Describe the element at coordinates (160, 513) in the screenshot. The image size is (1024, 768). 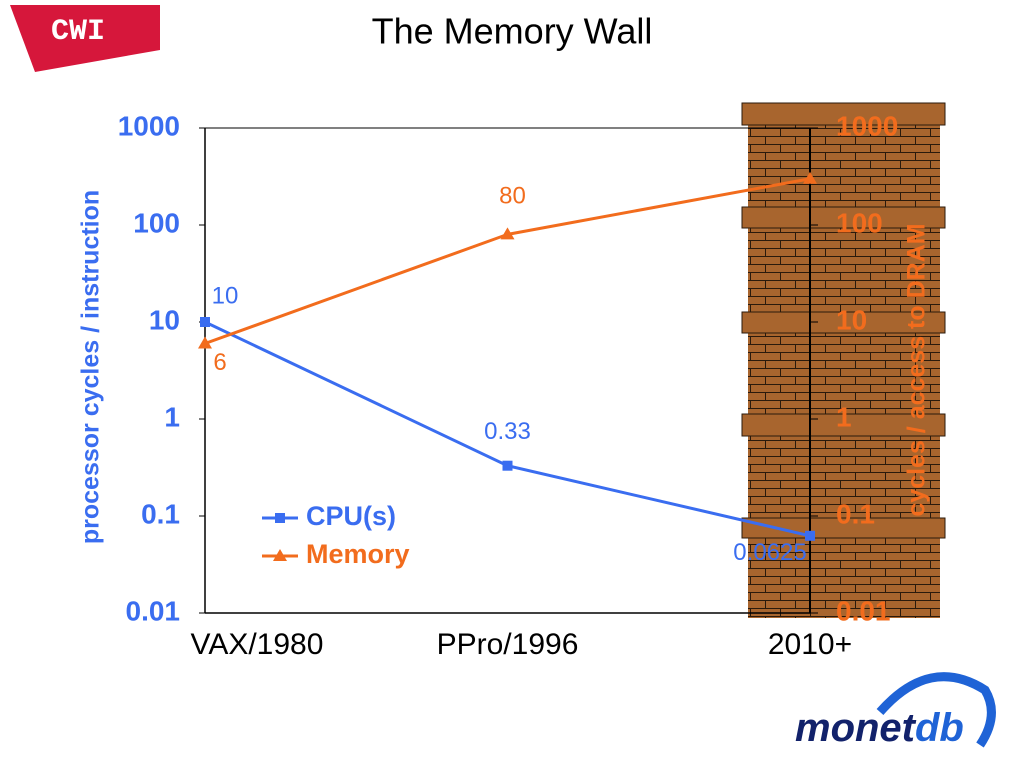
I see `y-tick-label: 0.1` at that location.